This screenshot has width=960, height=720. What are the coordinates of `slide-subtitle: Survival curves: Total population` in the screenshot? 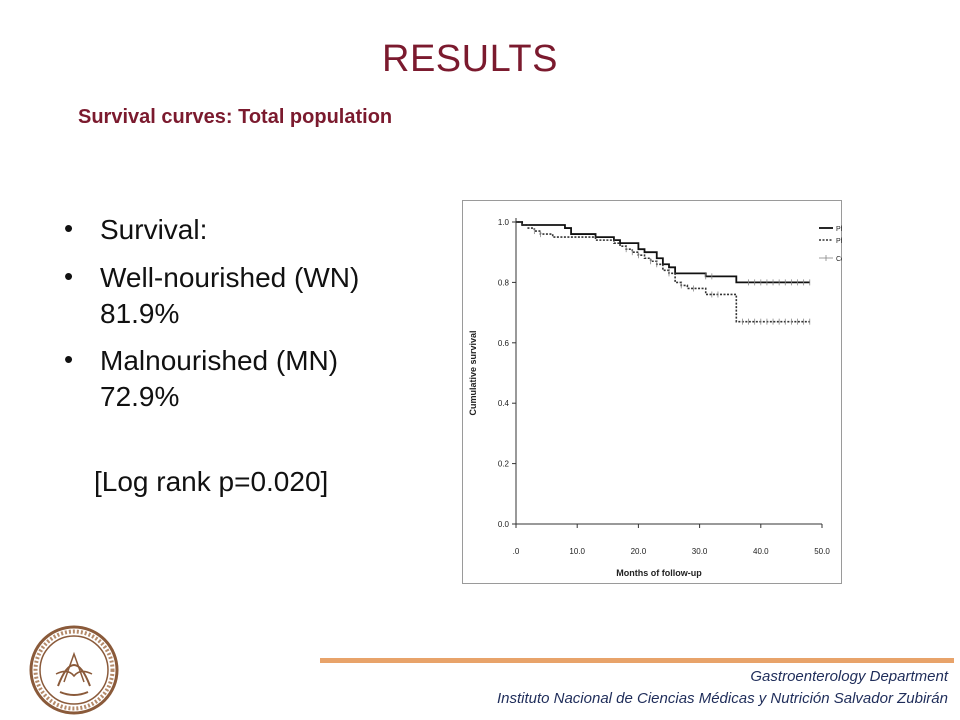 It's located at (235, 117).